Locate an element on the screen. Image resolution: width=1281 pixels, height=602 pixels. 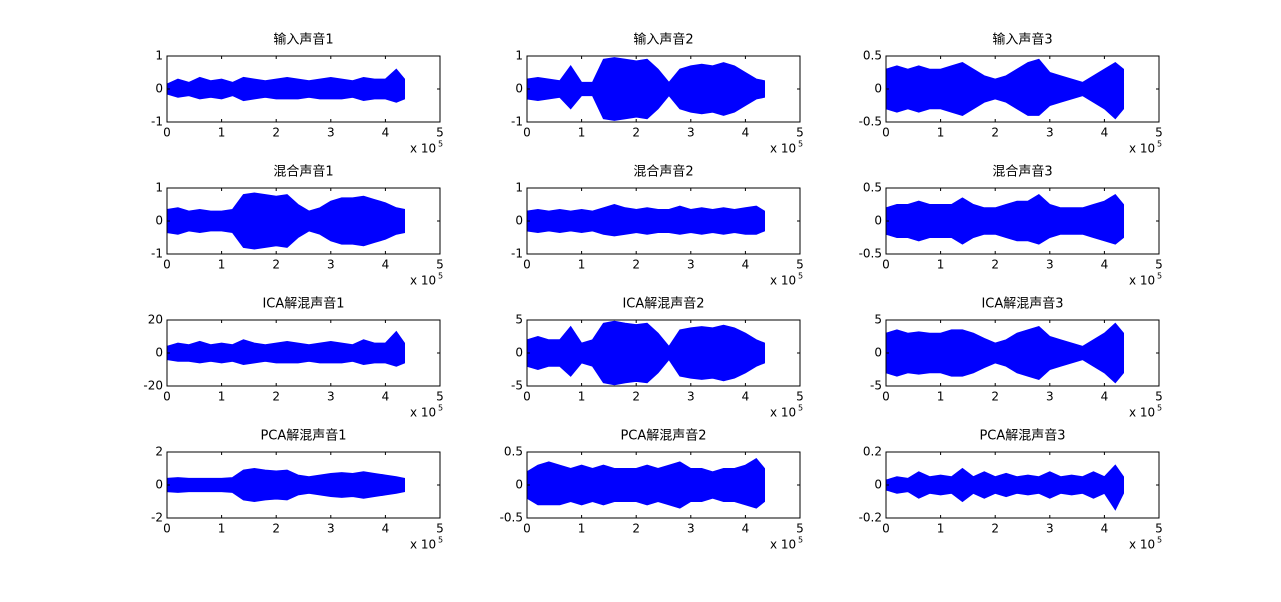
subplot-title: ICA解混声音3 is located at coordinates (1022, 304).